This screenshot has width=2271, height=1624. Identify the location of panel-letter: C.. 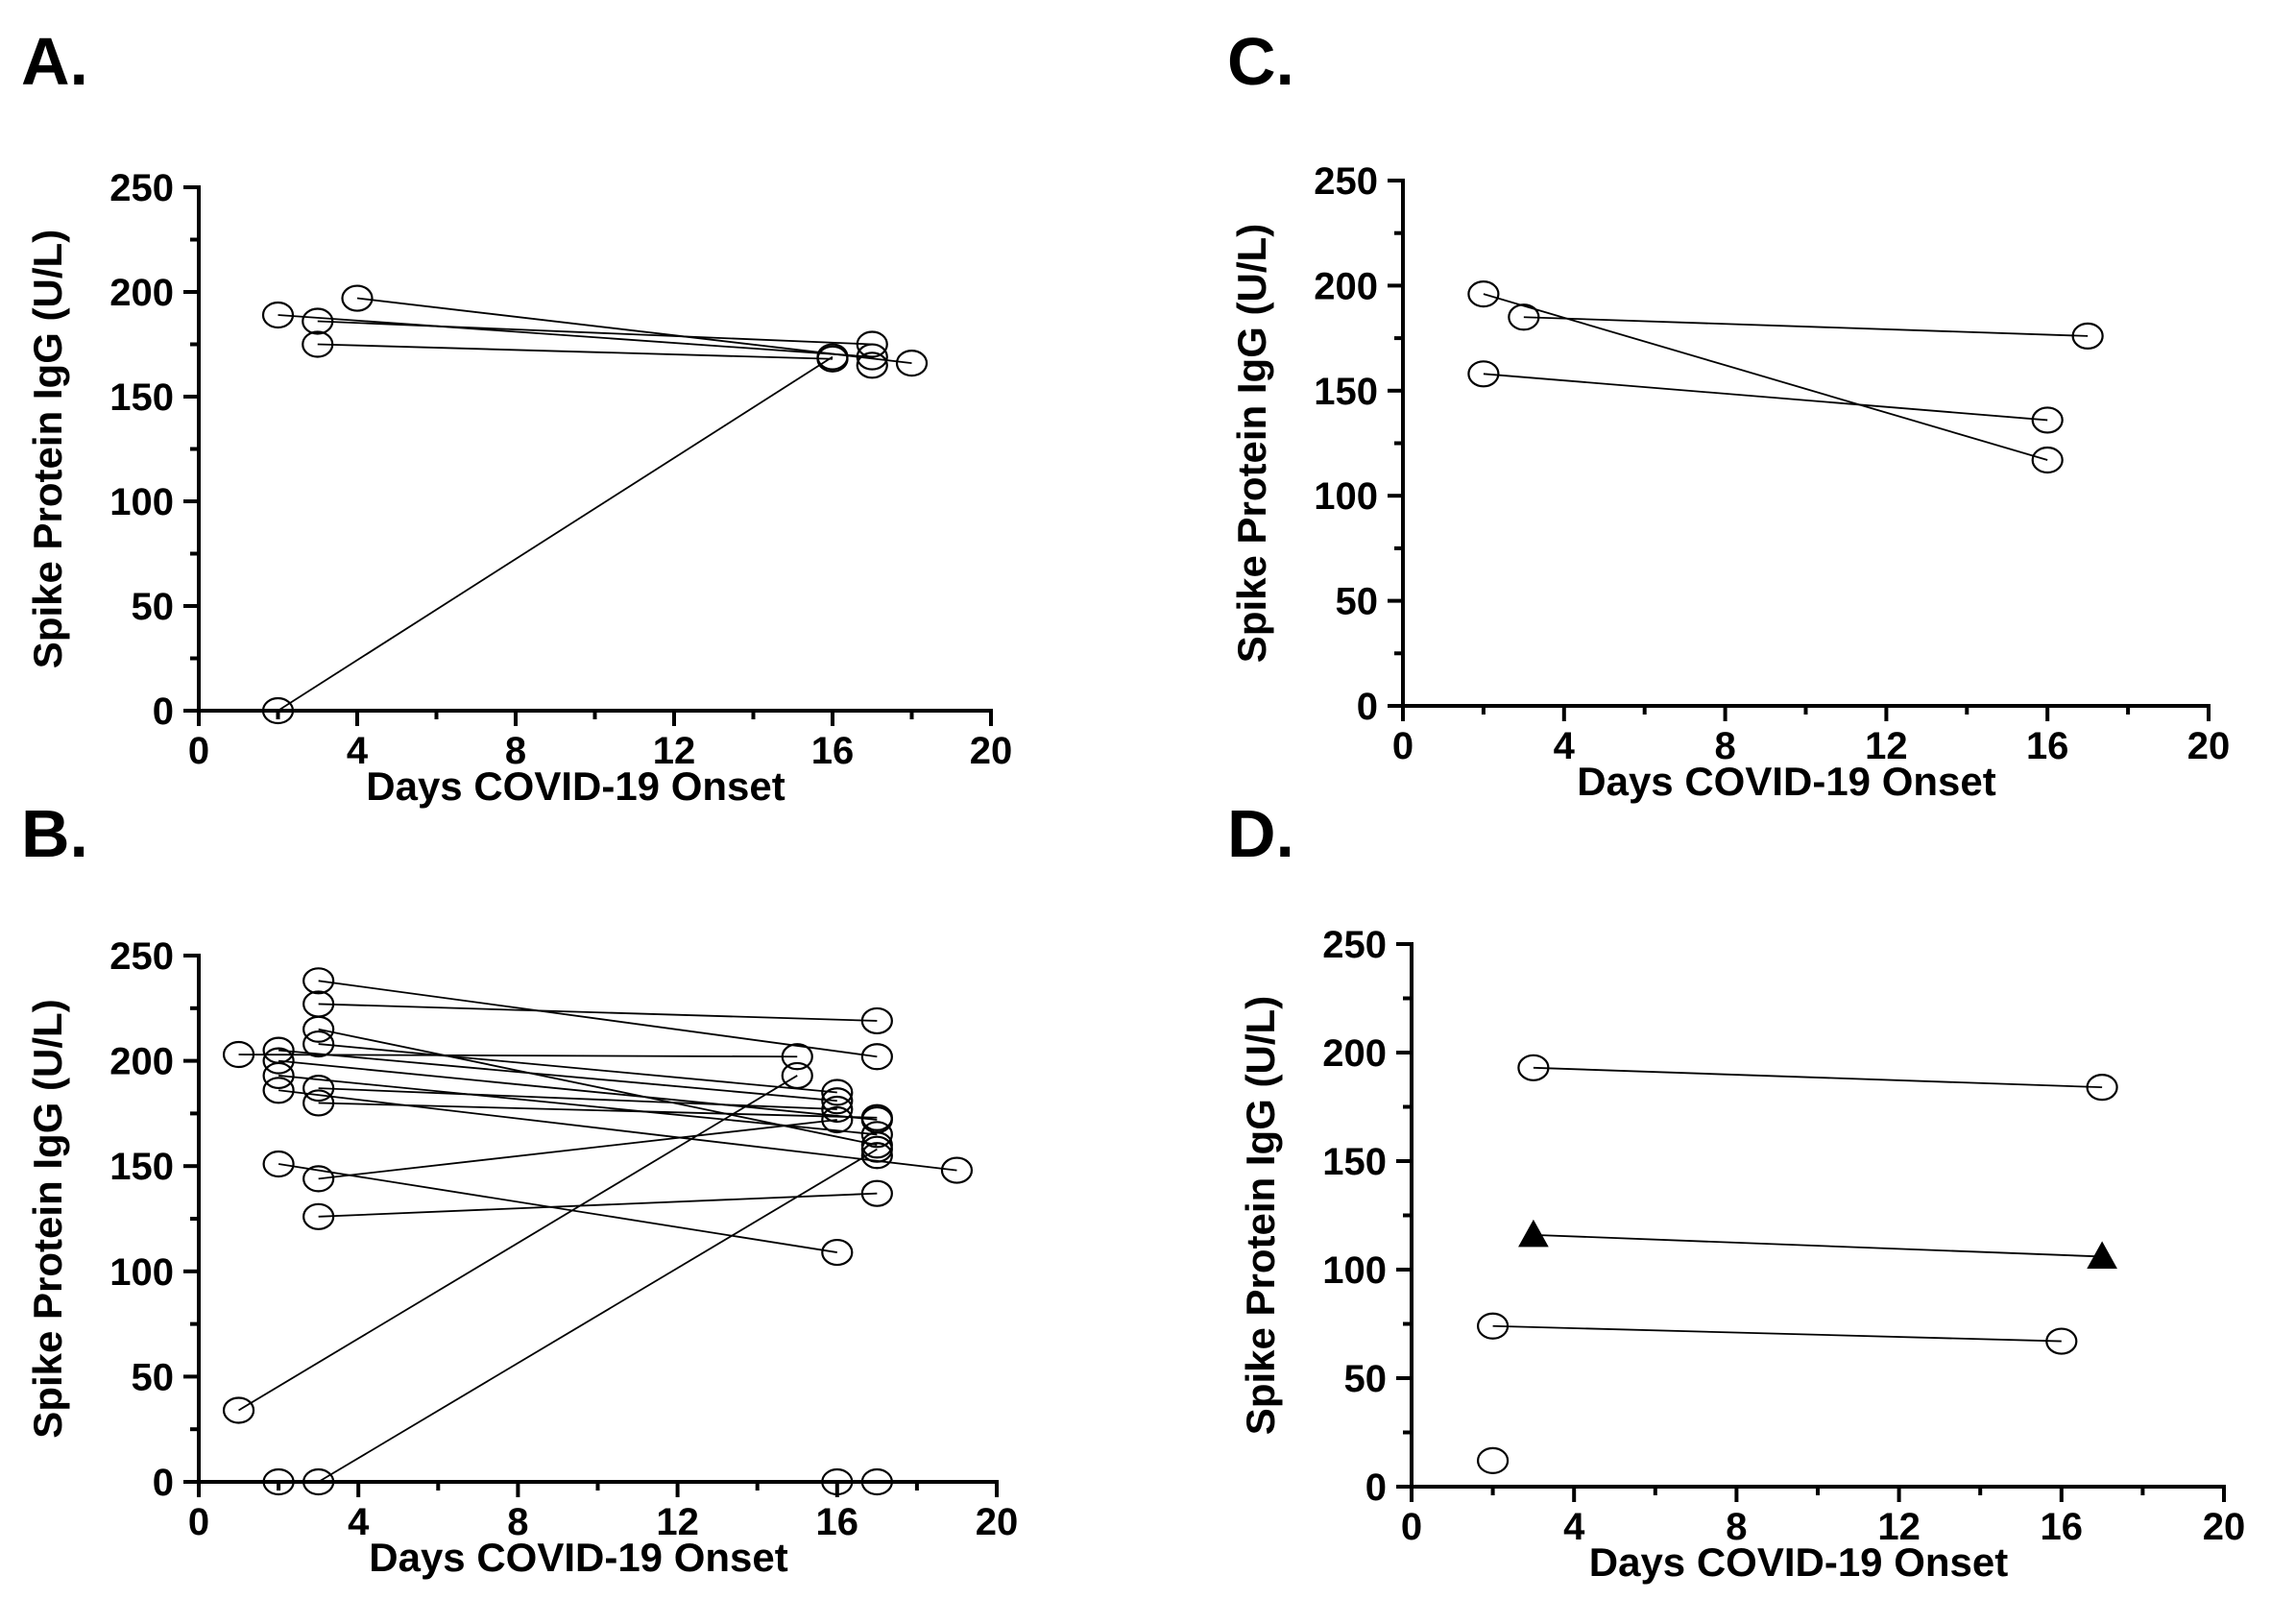
(1261, 61).